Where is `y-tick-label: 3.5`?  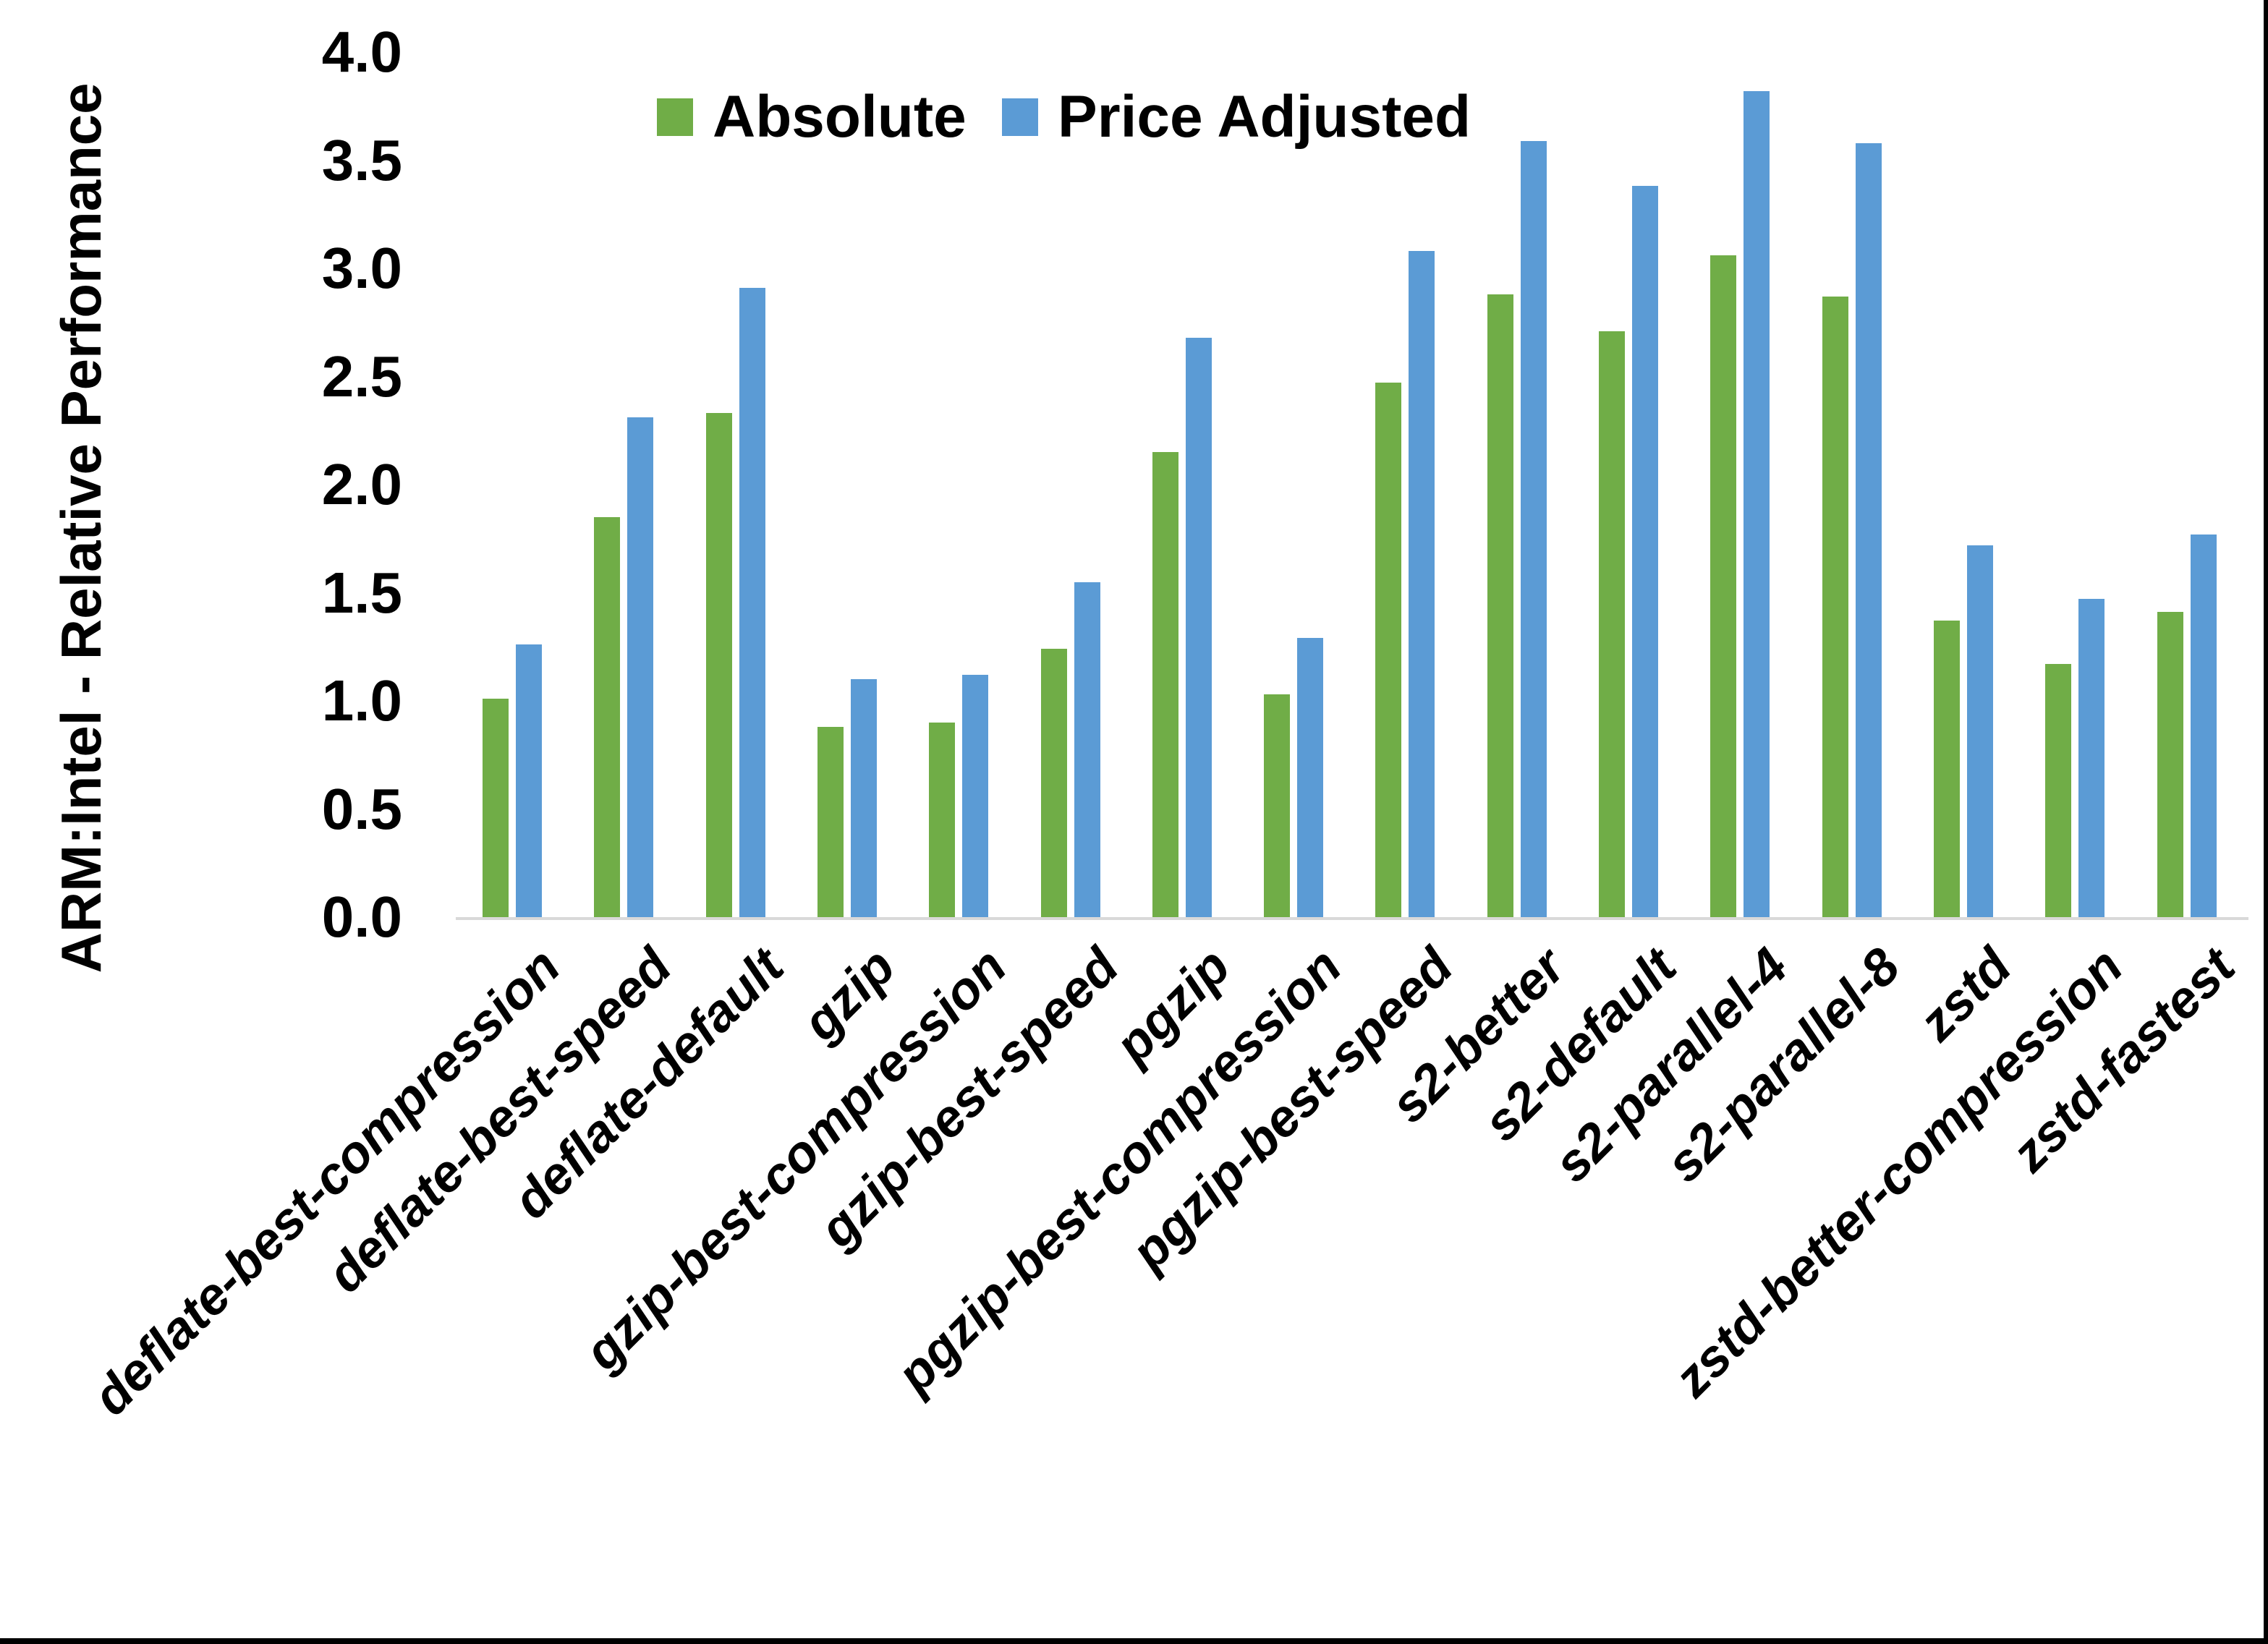
y-tick-label: 3.5 is located at coordinates (361, 159).